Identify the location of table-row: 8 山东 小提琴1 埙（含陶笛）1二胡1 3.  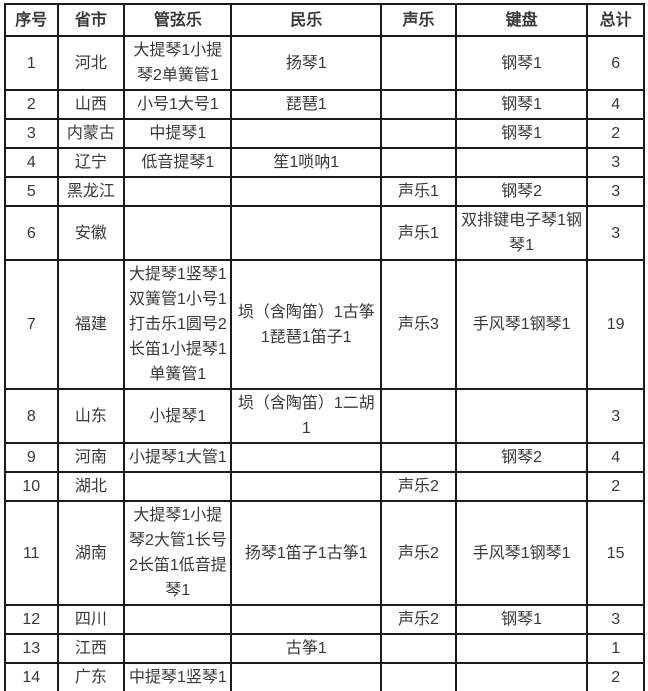
(324, 416).